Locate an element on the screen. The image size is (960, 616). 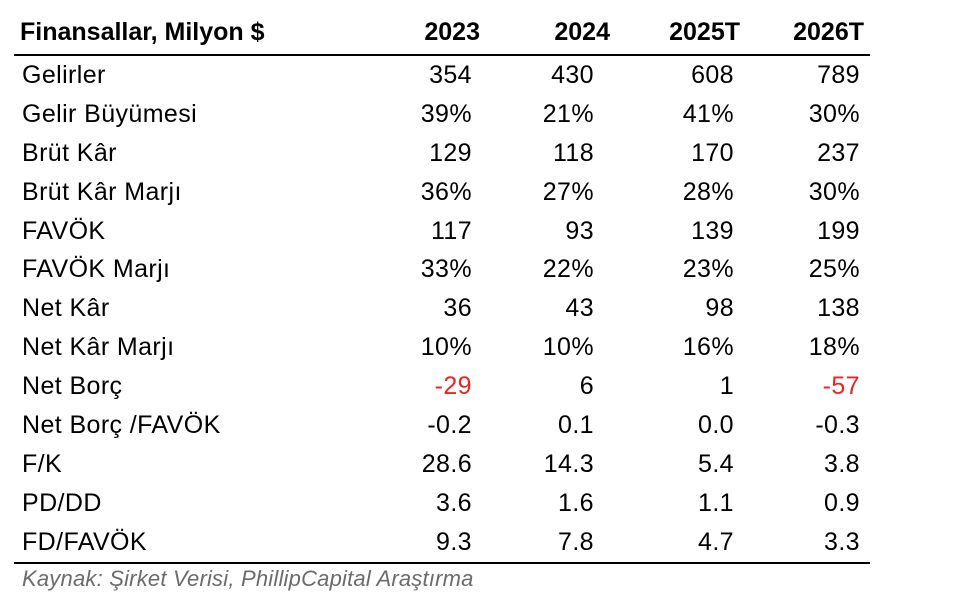
row-label: Net Kâr Marjı is located at coordinates (98, 347).